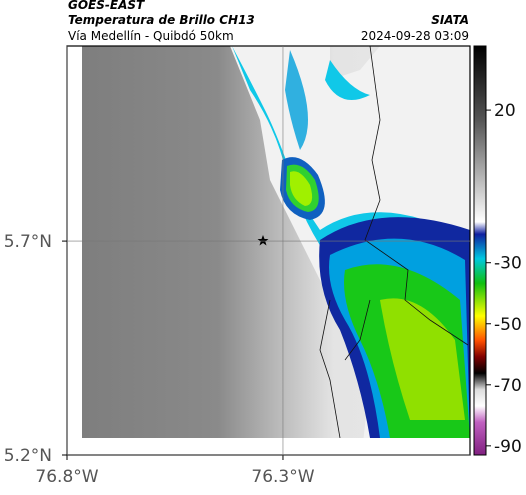 This screenshot has height=495, width=526. Describe the element at coordinates (161, 20) in the screenshot. I see `title: Temperatura de Brillo CH13` at that location.